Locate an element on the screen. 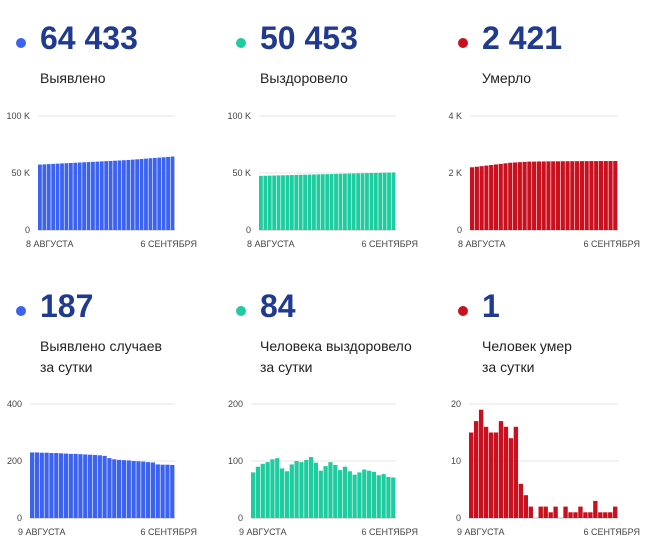 This screenshot has height=548, width=657. y-tick-label: 4 K is located at coordinates (455, 116).